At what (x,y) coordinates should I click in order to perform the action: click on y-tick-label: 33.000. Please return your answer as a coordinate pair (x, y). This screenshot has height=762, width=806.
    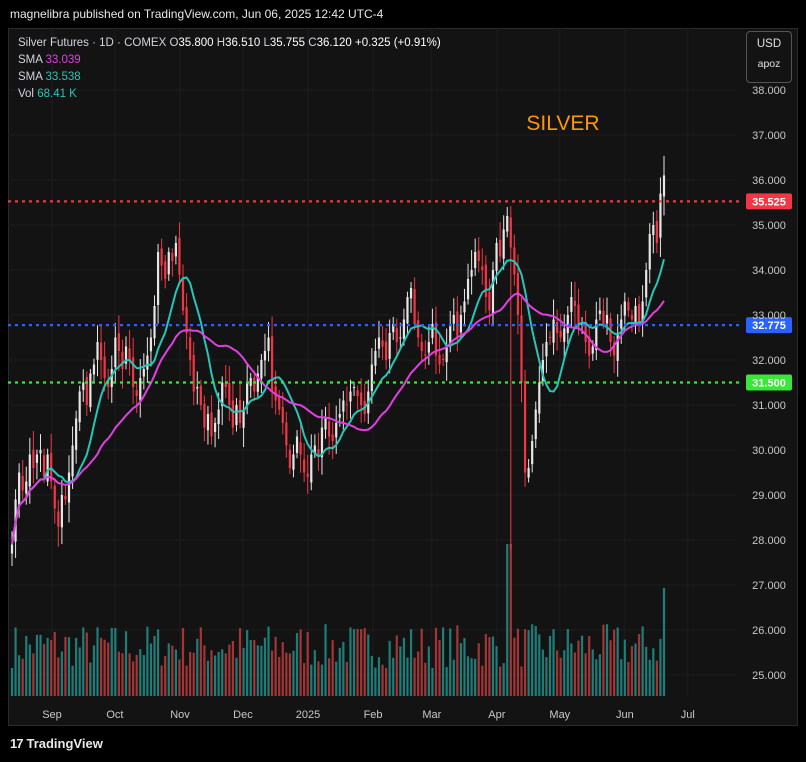
    Looking at the image, I should click on (769, 316).